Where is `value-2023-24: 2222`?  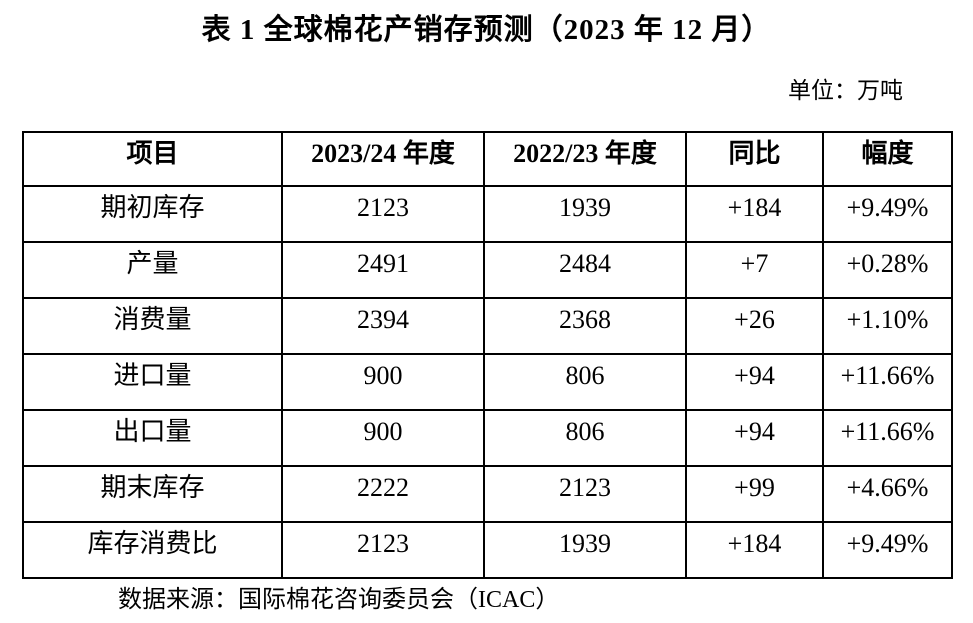
value-2023-24: 2222 is located at coordinates (383, 494).